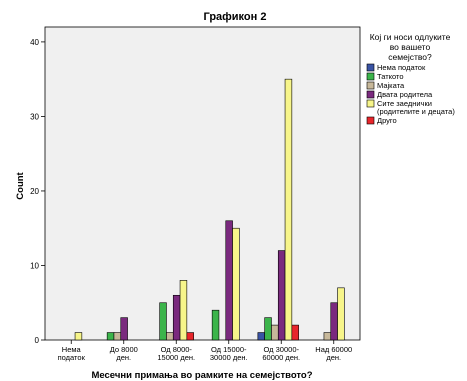  Describe the element at coordinates (282, 349) in the screenshot. I see `x-tick-label-line: Од 30000-` at that location.